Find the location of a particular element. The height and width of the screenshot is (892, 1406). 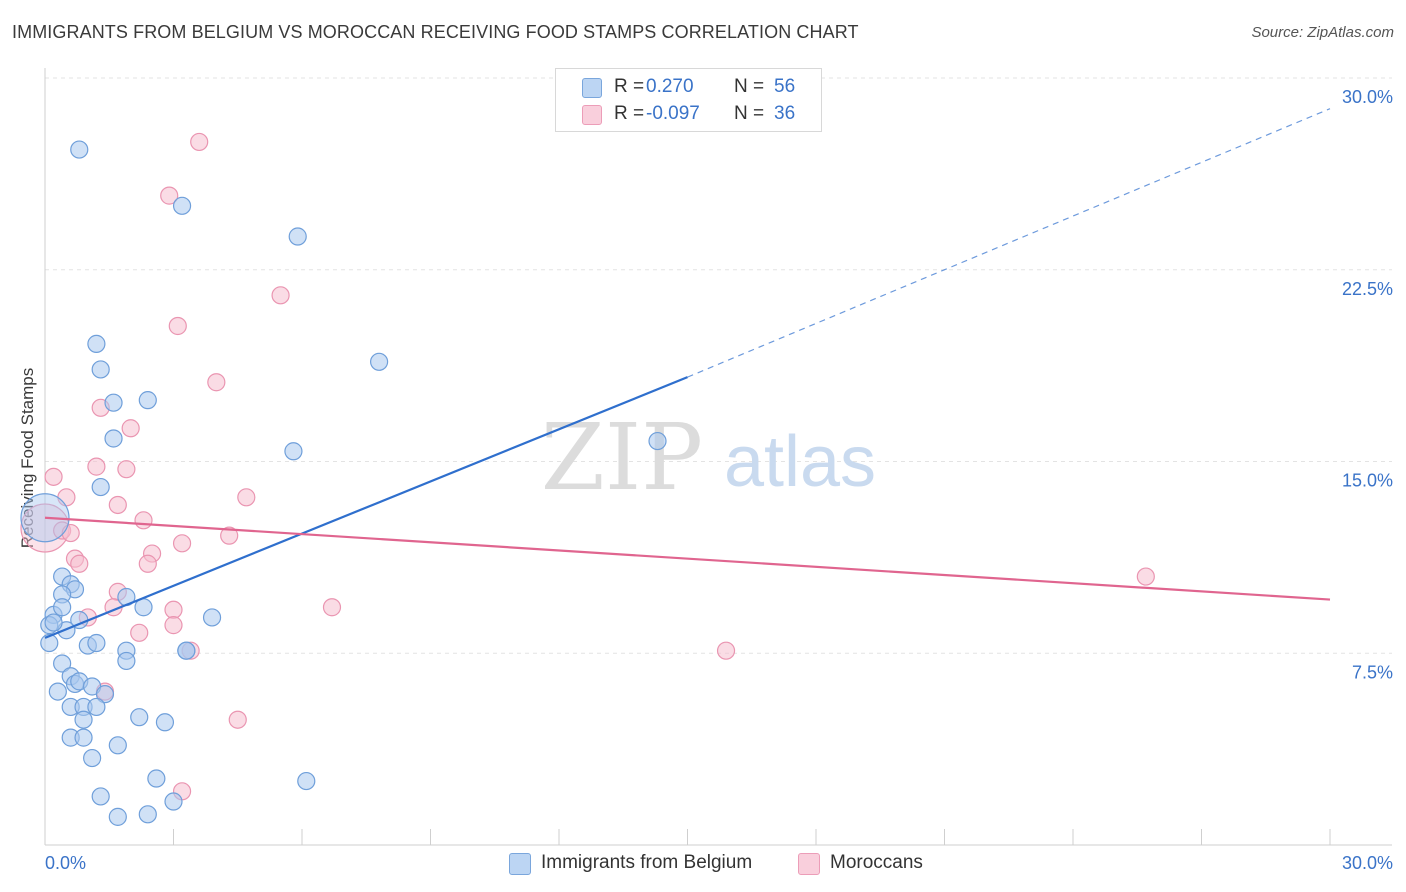

bottom-legend-swatch-belgium is located at coordinates (520, 864).